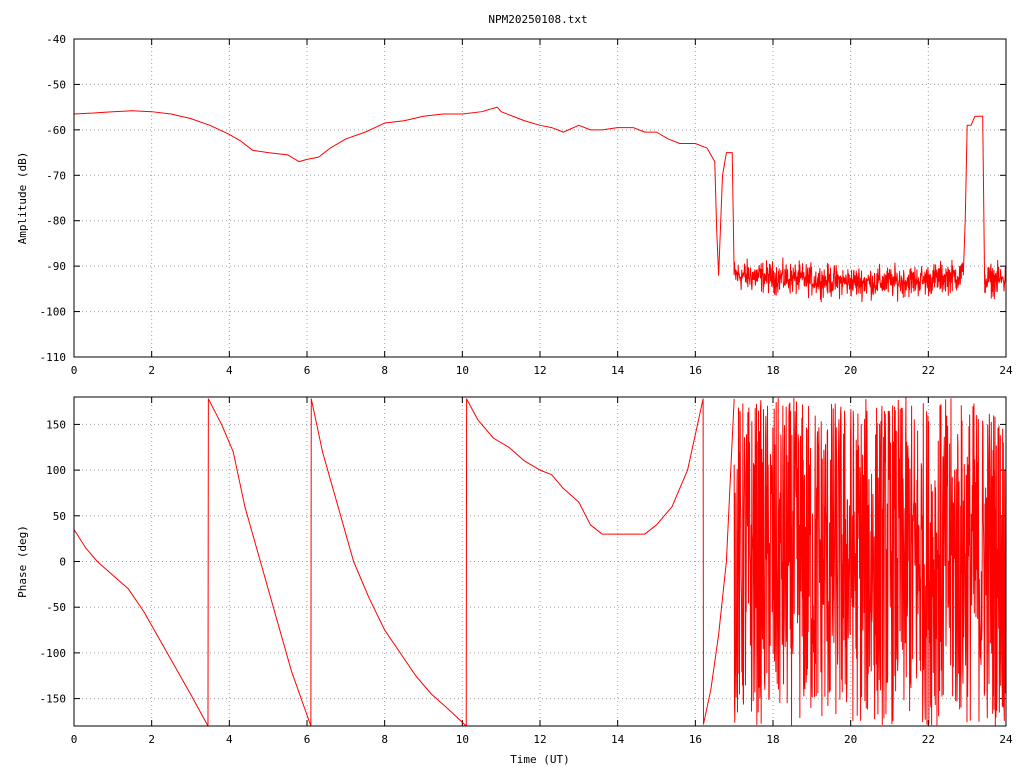 The image size is (1024, 768). I want to click on amplitude-axis-title: Amplitude (dB), so click(22, 198).